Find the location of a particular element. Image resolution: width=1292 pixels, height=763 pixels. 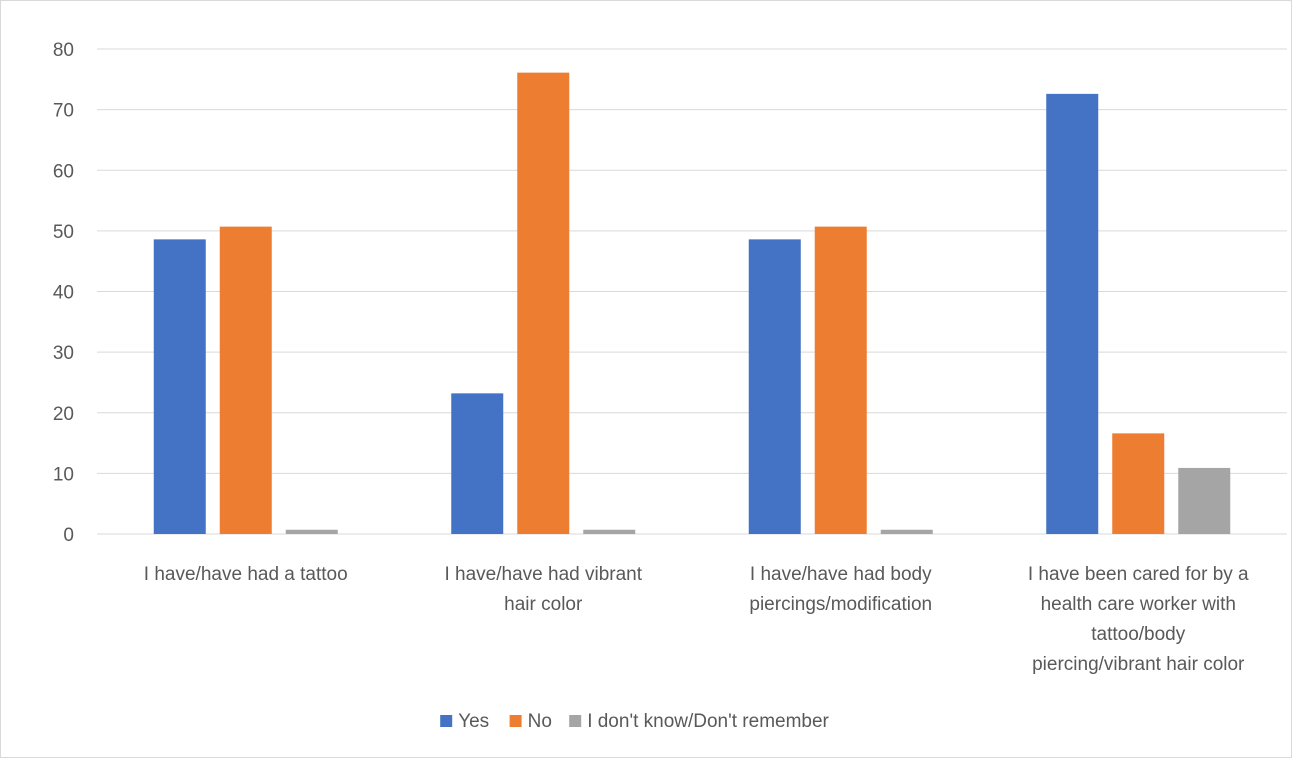

y-tick-label: 40 is located at coordinates (63, 293).